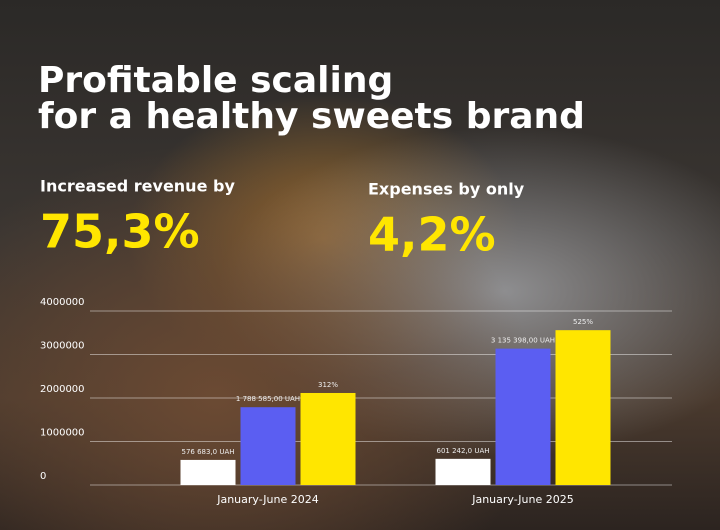 This screenshot has width=720, height=530. Describe the element at coordinates (62, 346) in the screenshot. I see `y-tick-label: 3000000` at that location.